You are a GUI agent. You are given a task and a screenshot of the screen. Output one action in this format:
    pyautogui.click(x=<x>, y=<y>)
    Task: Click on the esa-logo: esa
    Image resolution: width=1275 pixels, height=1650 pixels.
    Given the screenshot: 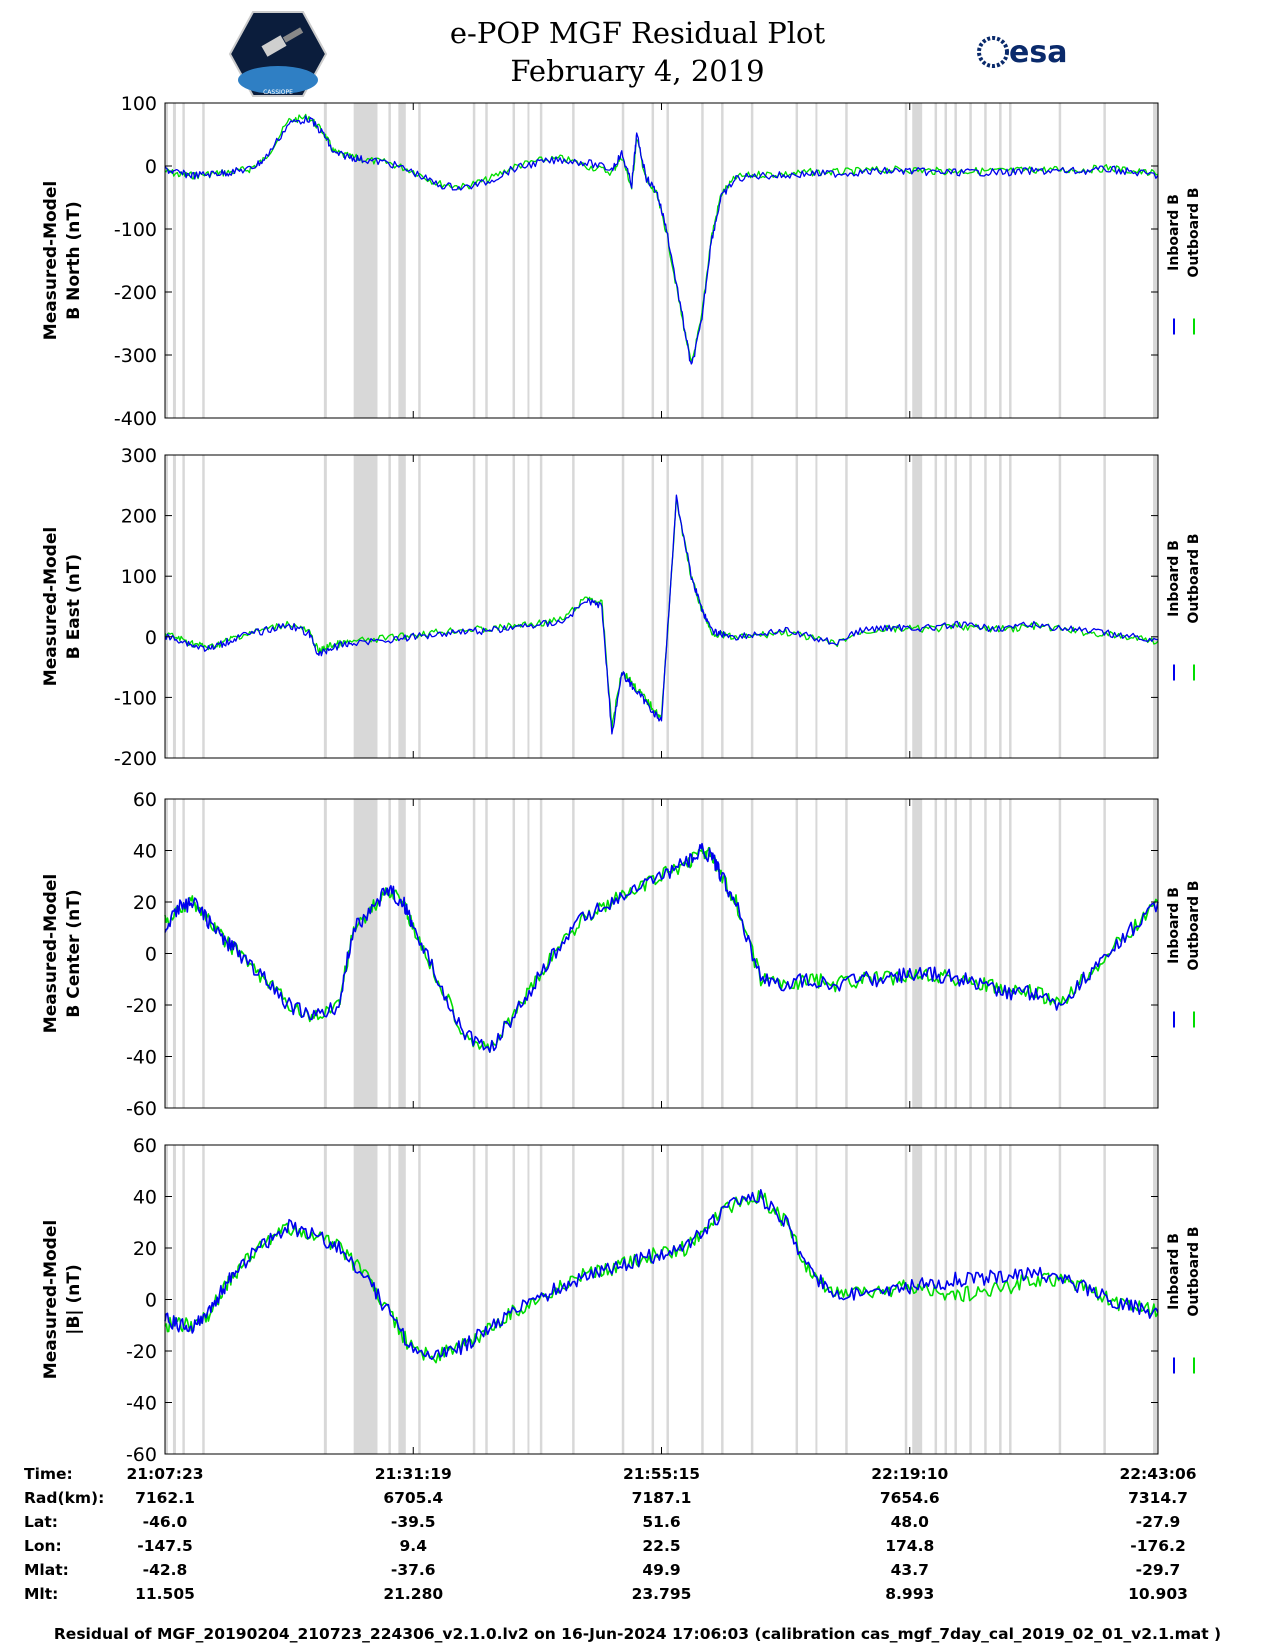 What is the action you would take?
    pyautogui.click(x=1022, y=52)
    